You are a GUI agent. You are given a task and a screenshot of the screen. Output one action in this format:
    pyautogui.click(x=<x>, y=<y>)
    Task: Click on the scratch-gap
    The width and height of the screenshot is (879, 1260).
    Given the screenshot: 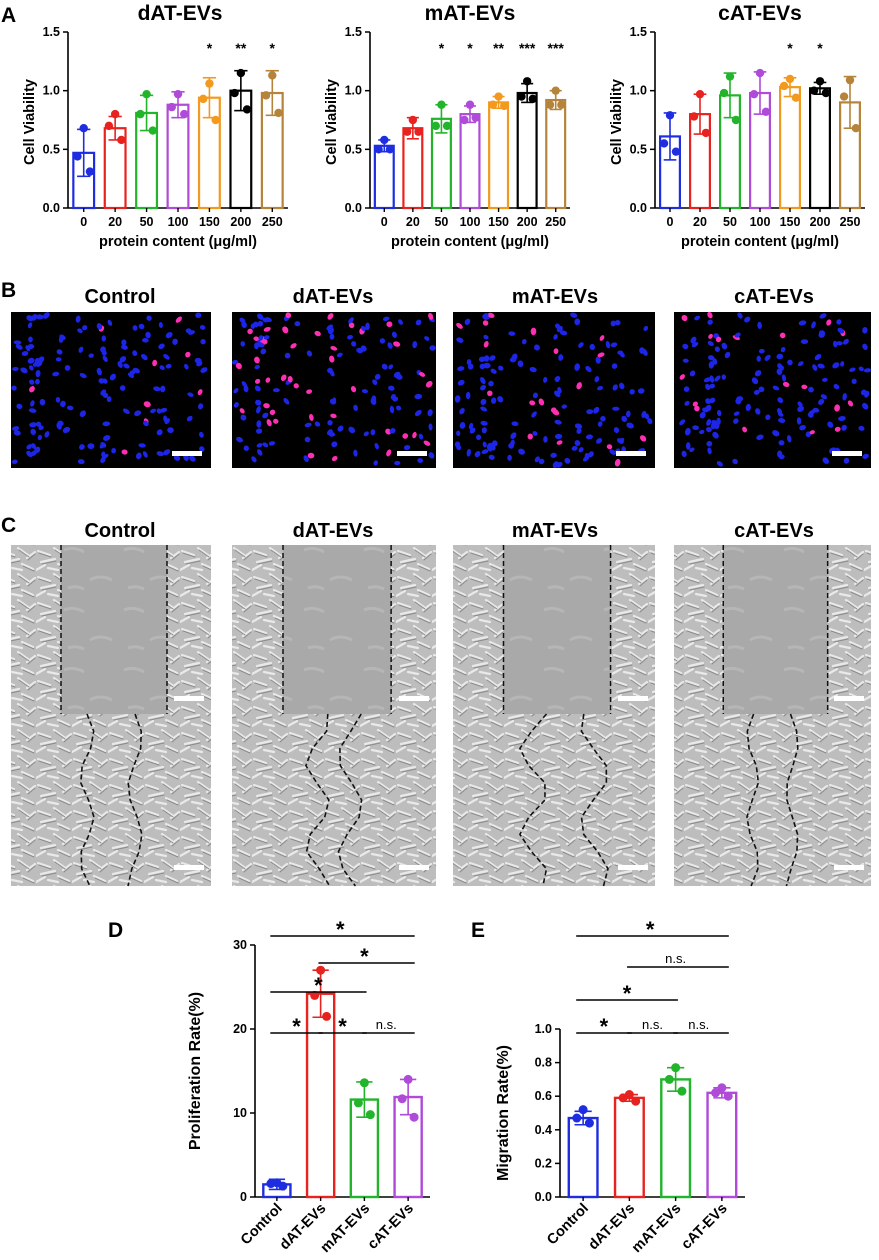 What is the action you would take?
    pyautogui.click(x=114, y=631)
    